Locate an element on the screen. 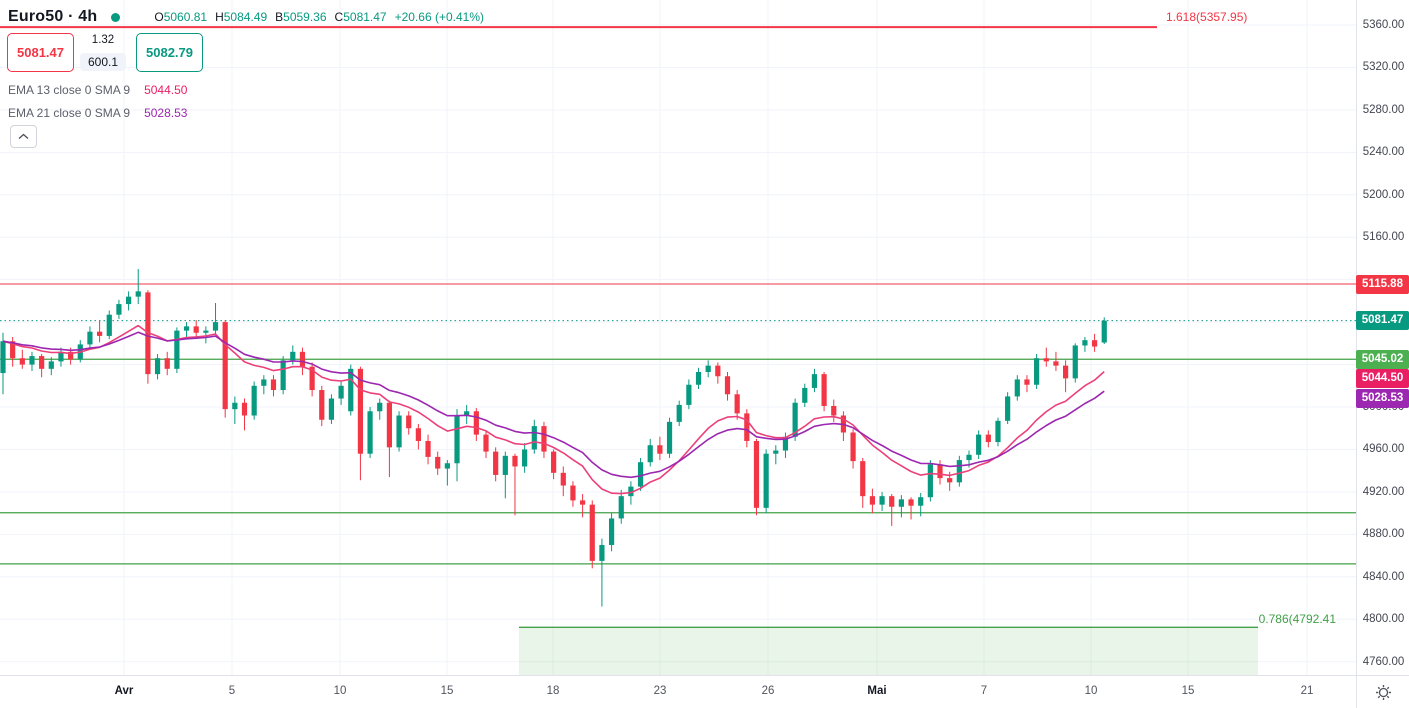 The height and width of the screenshot is (708, 1409). price-label-pill: 5044.50 is located at coordinates (1382, 379).